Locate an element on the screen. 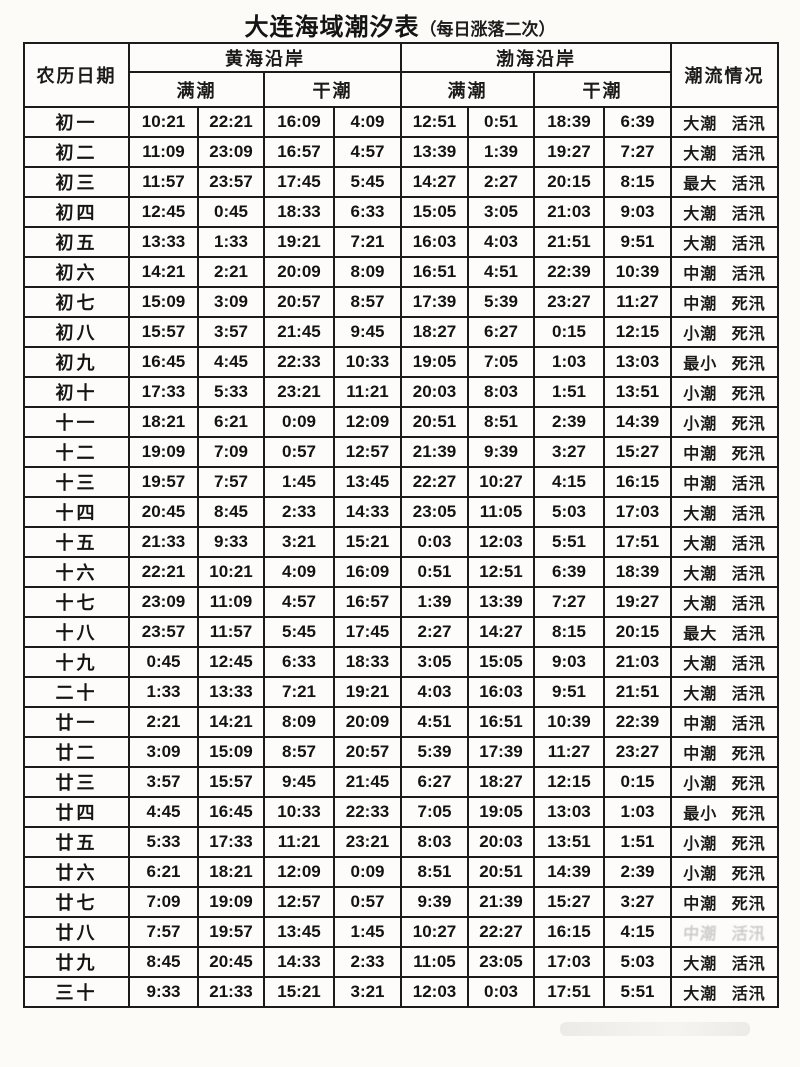 The height and width of the screenshot is (1067, 800). tide-time-cell-yellow-high-1: 0:45 is located at coordinates (163, 662).